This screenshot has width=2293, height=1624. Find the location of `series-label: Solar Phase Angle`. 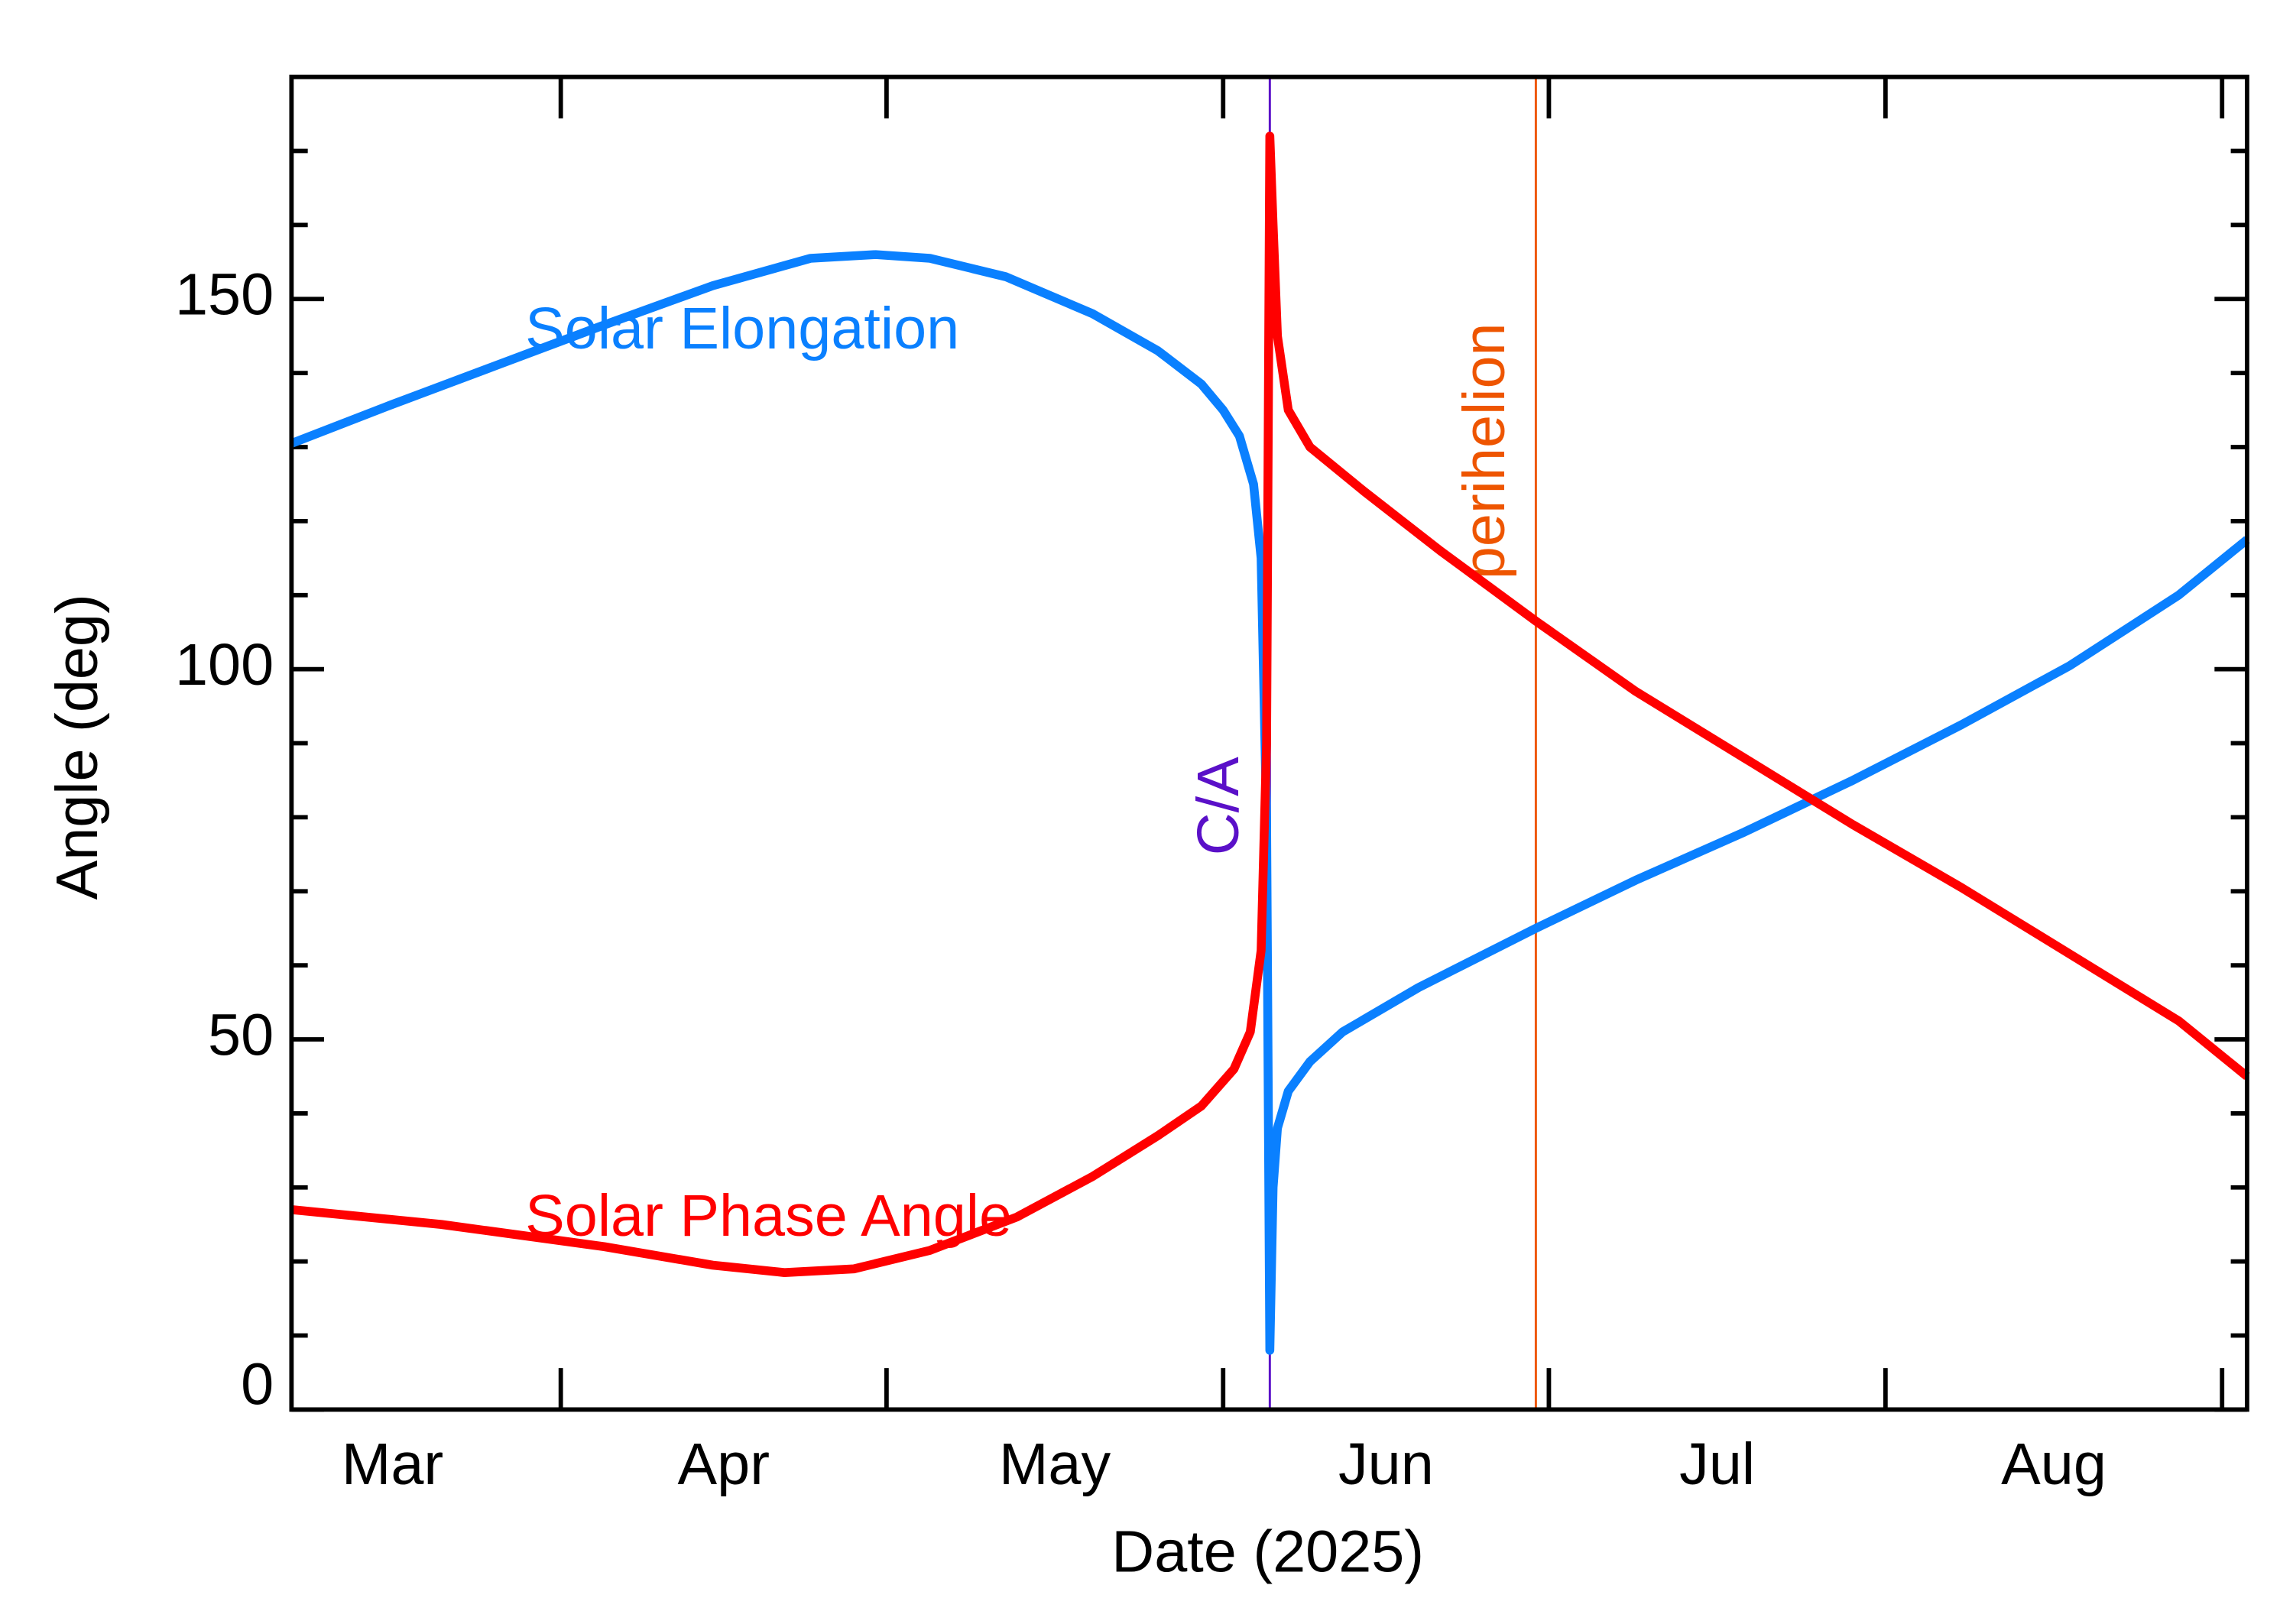

series-label: Solar Phase Angle is located at coordinates (768, 1216).